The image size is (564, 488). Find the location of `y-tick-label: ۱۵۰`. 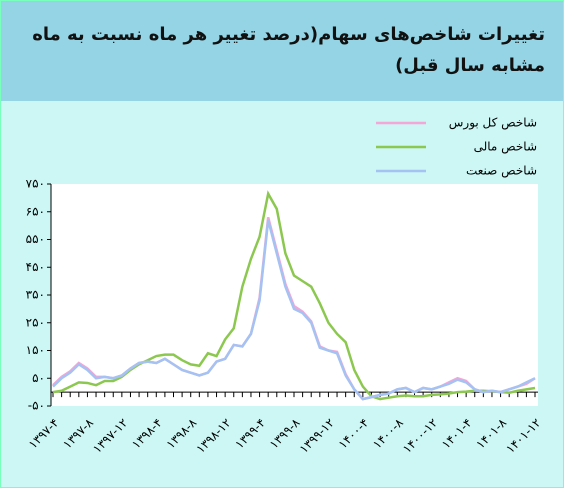

y-tick-label: ۱۵۰ is located at coordinates (35, 350).